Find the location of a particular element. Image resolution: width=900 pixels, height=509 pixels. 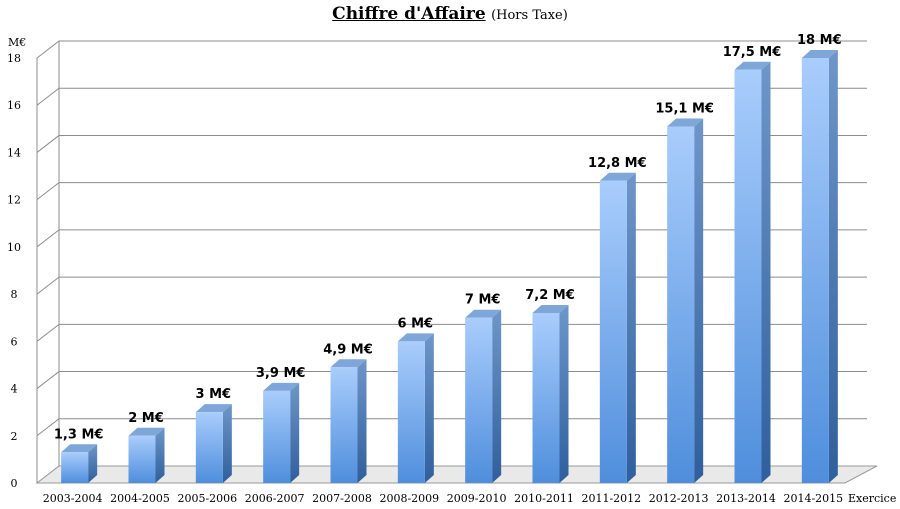

data-label: 15,1 M€ is located at coordinates (684, 108).